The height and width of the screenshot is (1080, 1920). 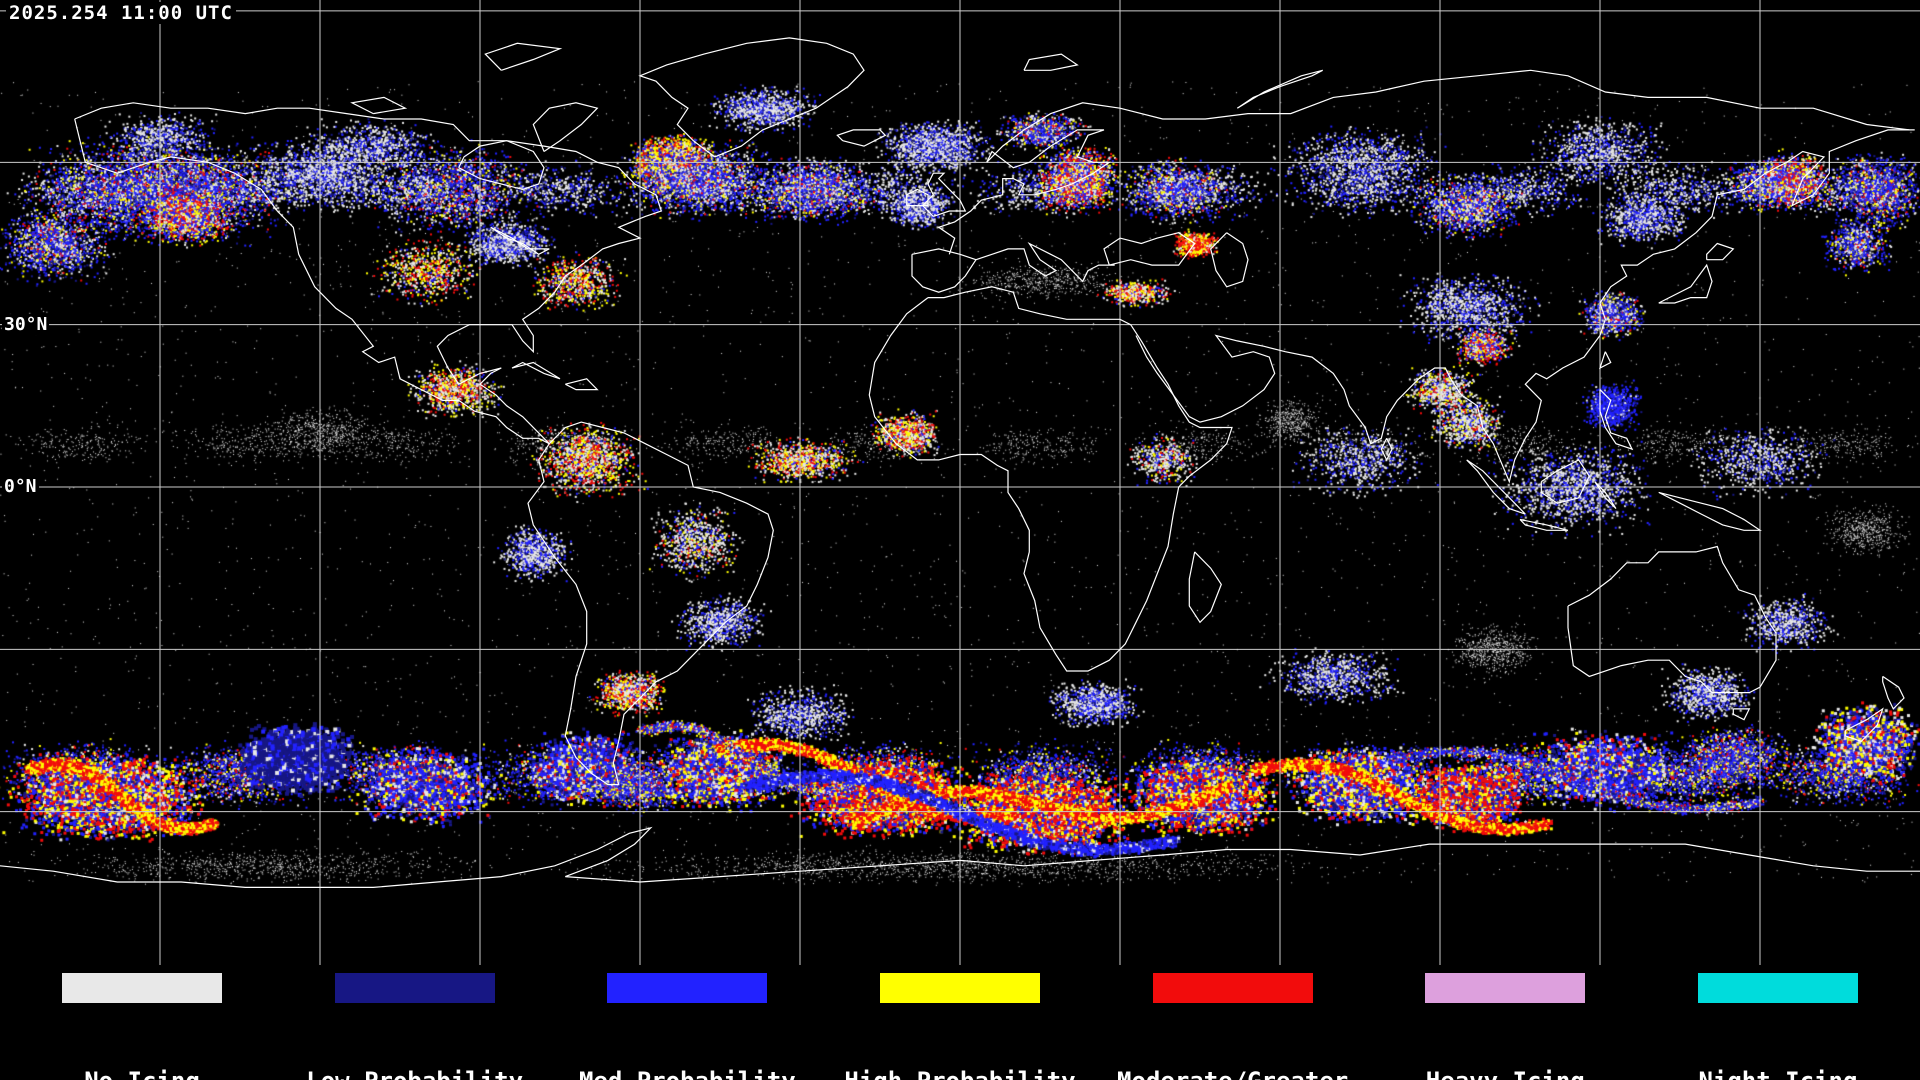 I want to click on legend-item-heavy-icing: Heavy Icing, so click(x=1505, y=1026).